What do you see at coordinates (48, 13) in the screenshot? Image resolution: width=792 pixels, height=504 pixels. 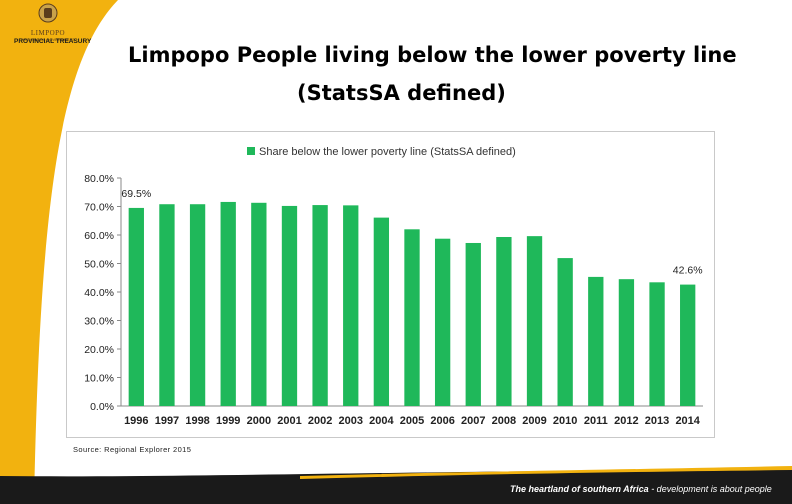 I see `coat-of-arms-icon` at bounding box center [48, 13].